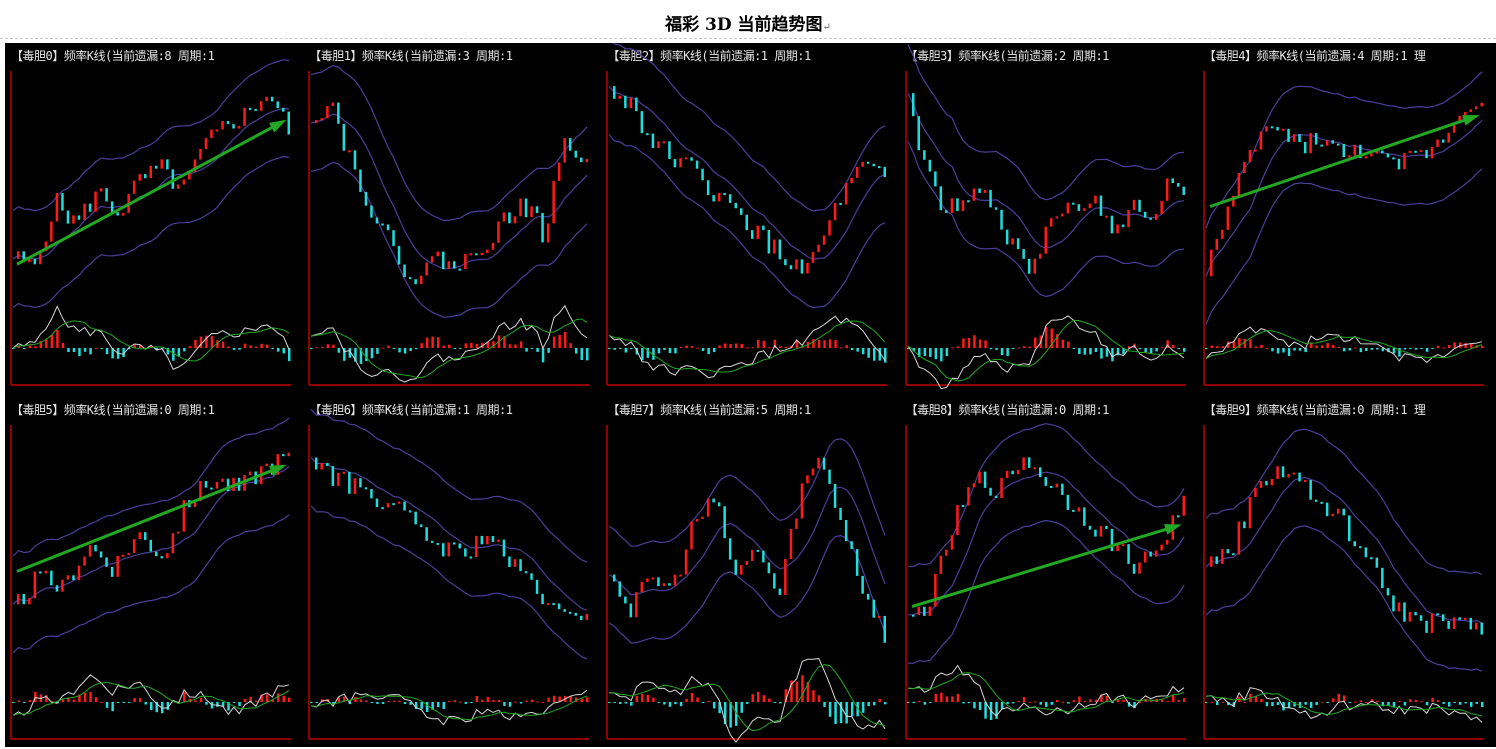 This screenshot has width=1496, height=749. Describe the element at coordinates (709, 410) in the screenshot. I see `panel-header: 【毒胆7】频率K线(当前遗漏:5 周期:1` at that location.